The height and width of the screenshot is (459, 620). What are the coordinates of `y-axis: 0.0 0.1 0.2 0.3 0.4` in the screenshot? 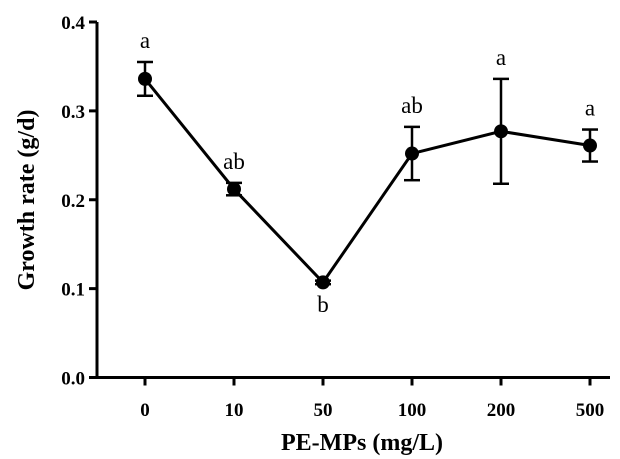 It's located at (80, 201).